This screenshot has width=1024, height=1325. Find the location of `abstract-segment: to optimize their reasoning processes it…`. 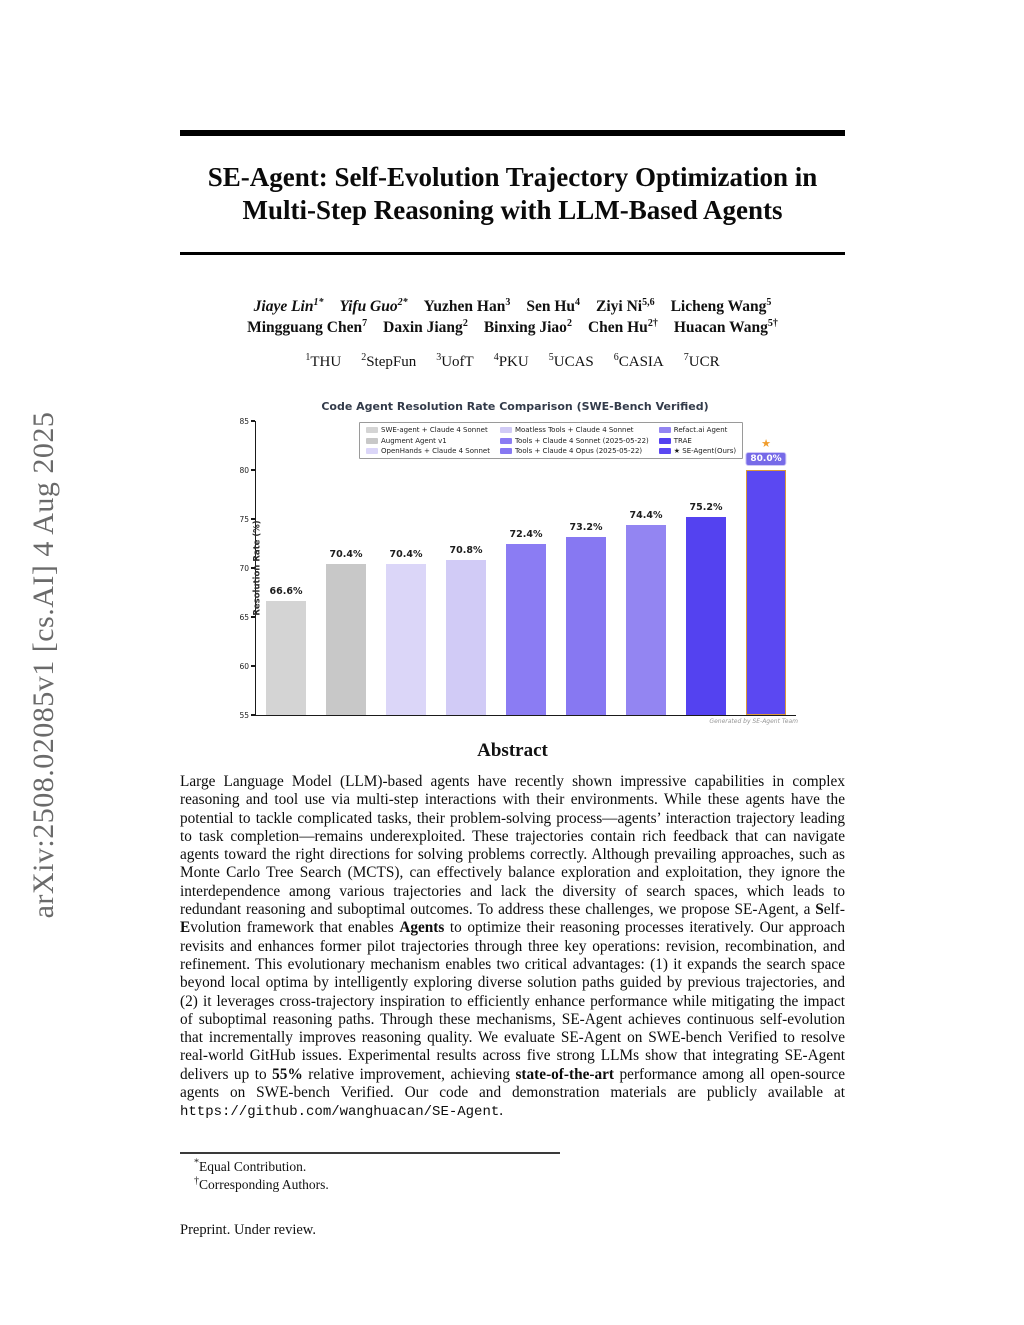

abstract-segment: to optimize their reasoning processes it… is located at coordinates (512, 1001).